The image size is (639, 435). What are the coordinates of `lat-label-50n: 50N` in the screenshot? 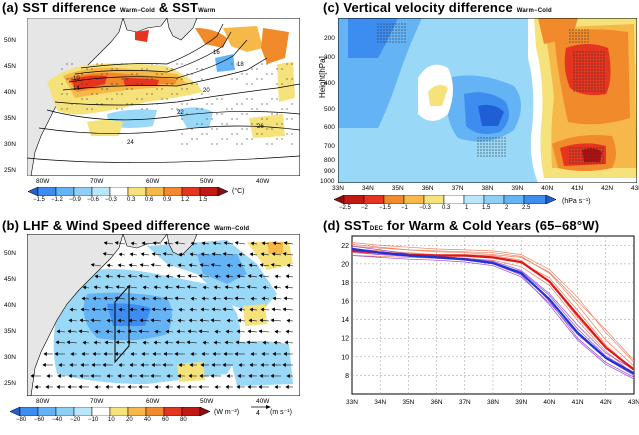 It's located at (10, 40).